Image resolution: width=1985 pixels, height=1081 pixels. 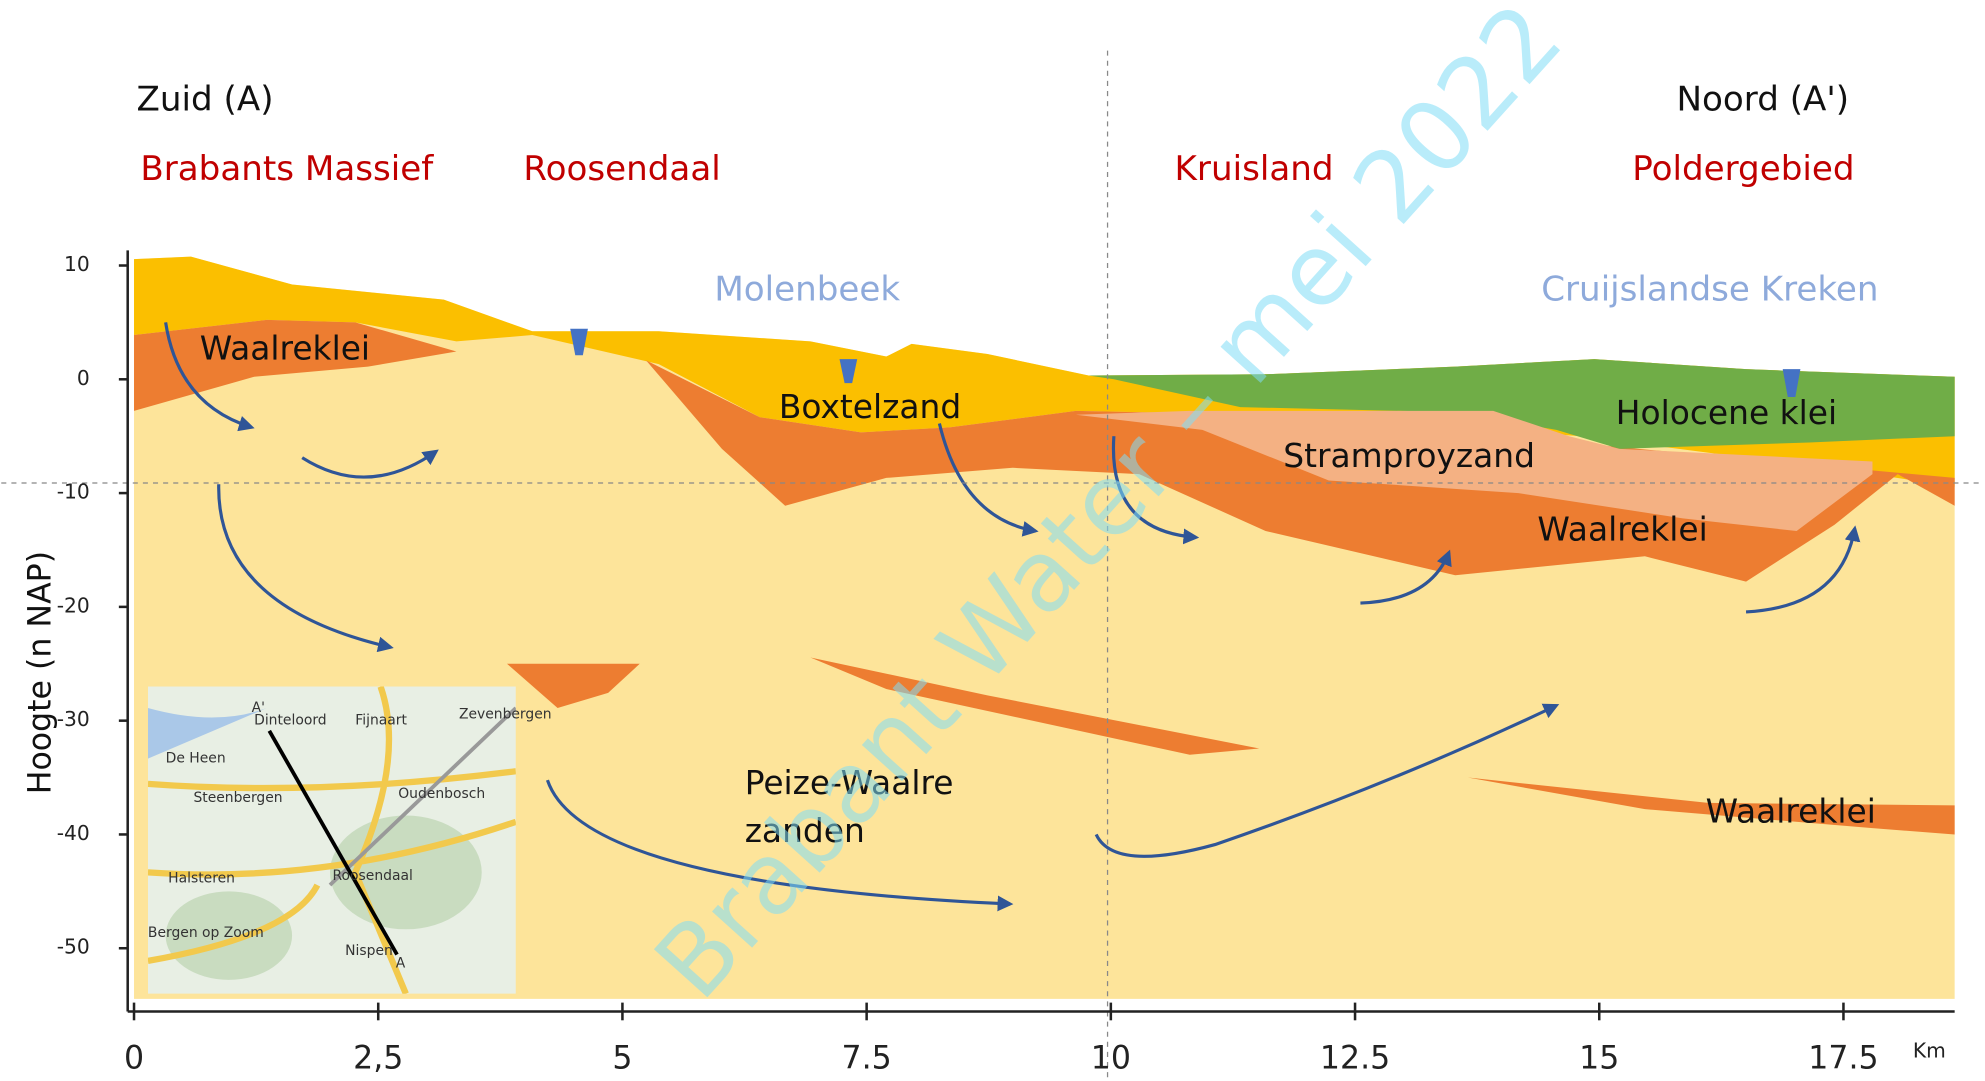 I want to click on label-line: zanden, so click(x=805, y=829).